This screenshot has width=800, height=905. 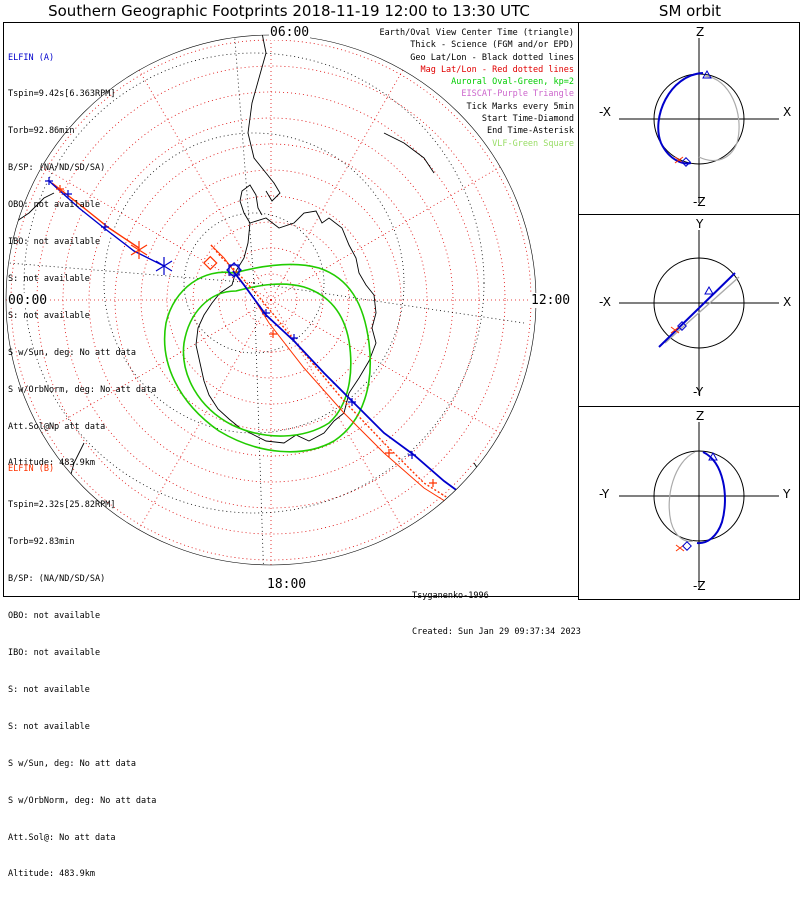 I want to click on sm-orbit-xy-top-label: Y, so click(x=700, y=224).